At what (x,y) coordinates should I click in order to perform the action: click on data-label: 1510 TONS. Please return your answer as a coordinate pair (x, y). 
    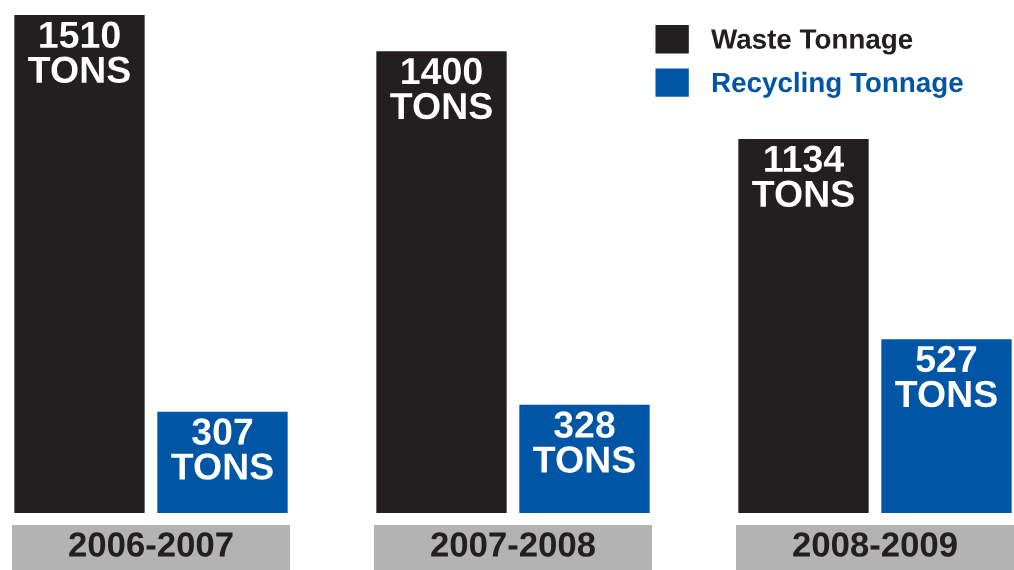
    Looking at the image, I should click on (79, 52).